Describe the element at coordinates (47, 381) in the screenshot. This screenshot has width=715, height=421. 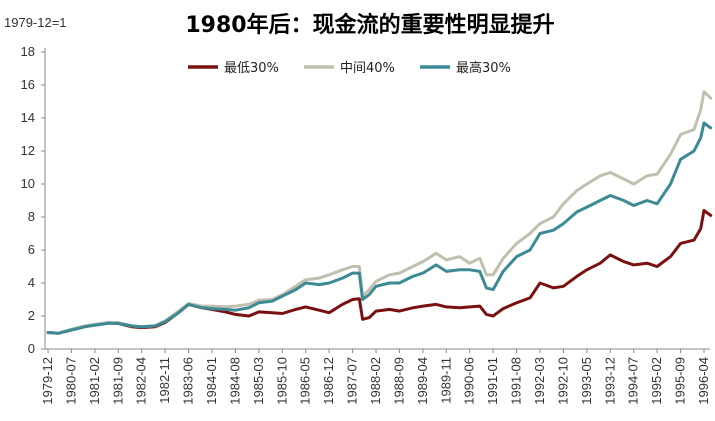
I see `x-tick-label: 1979-12` at that location.